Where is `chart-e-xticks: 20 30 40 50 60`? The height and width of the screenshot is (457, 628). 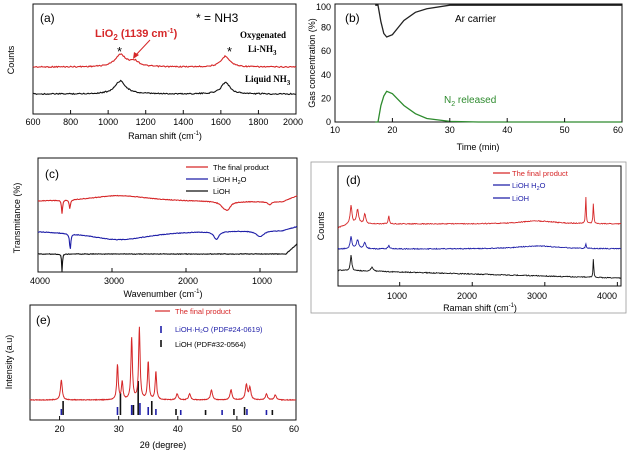 chart-e-xticks: 20 30 40 50 60 is located at coordinates (177, 429).